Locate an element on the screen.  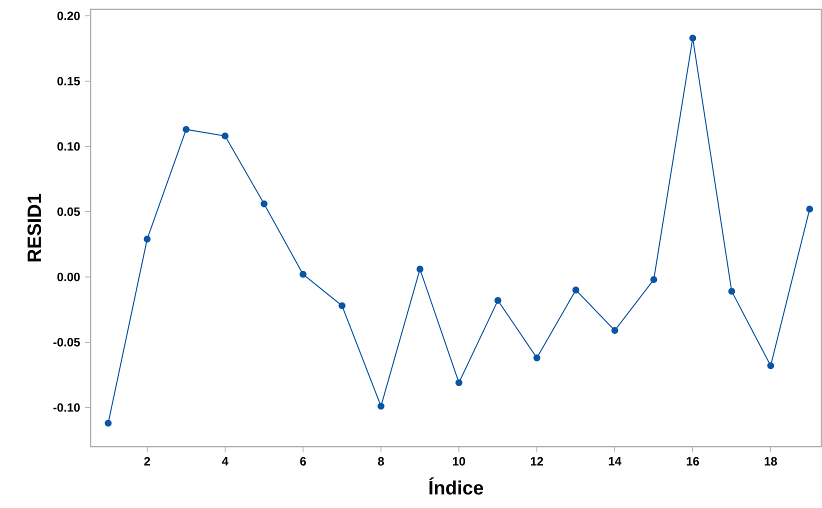
y-tick-label: 0.10 is located at coordinates (68, 146).